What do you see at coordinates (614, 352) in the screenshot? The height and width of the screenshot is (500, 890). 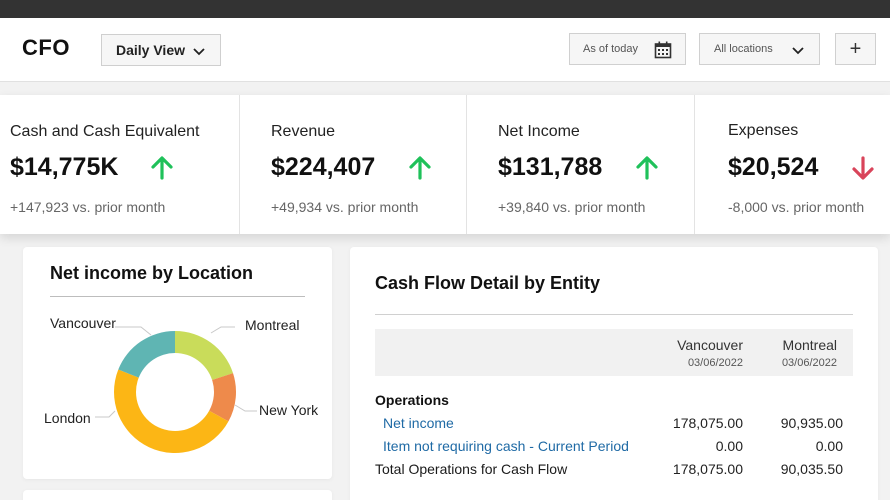 I see `table-header: Vancouver 03/06/2022 Montreal 03/06/2022` at bounding box center [614, 352].